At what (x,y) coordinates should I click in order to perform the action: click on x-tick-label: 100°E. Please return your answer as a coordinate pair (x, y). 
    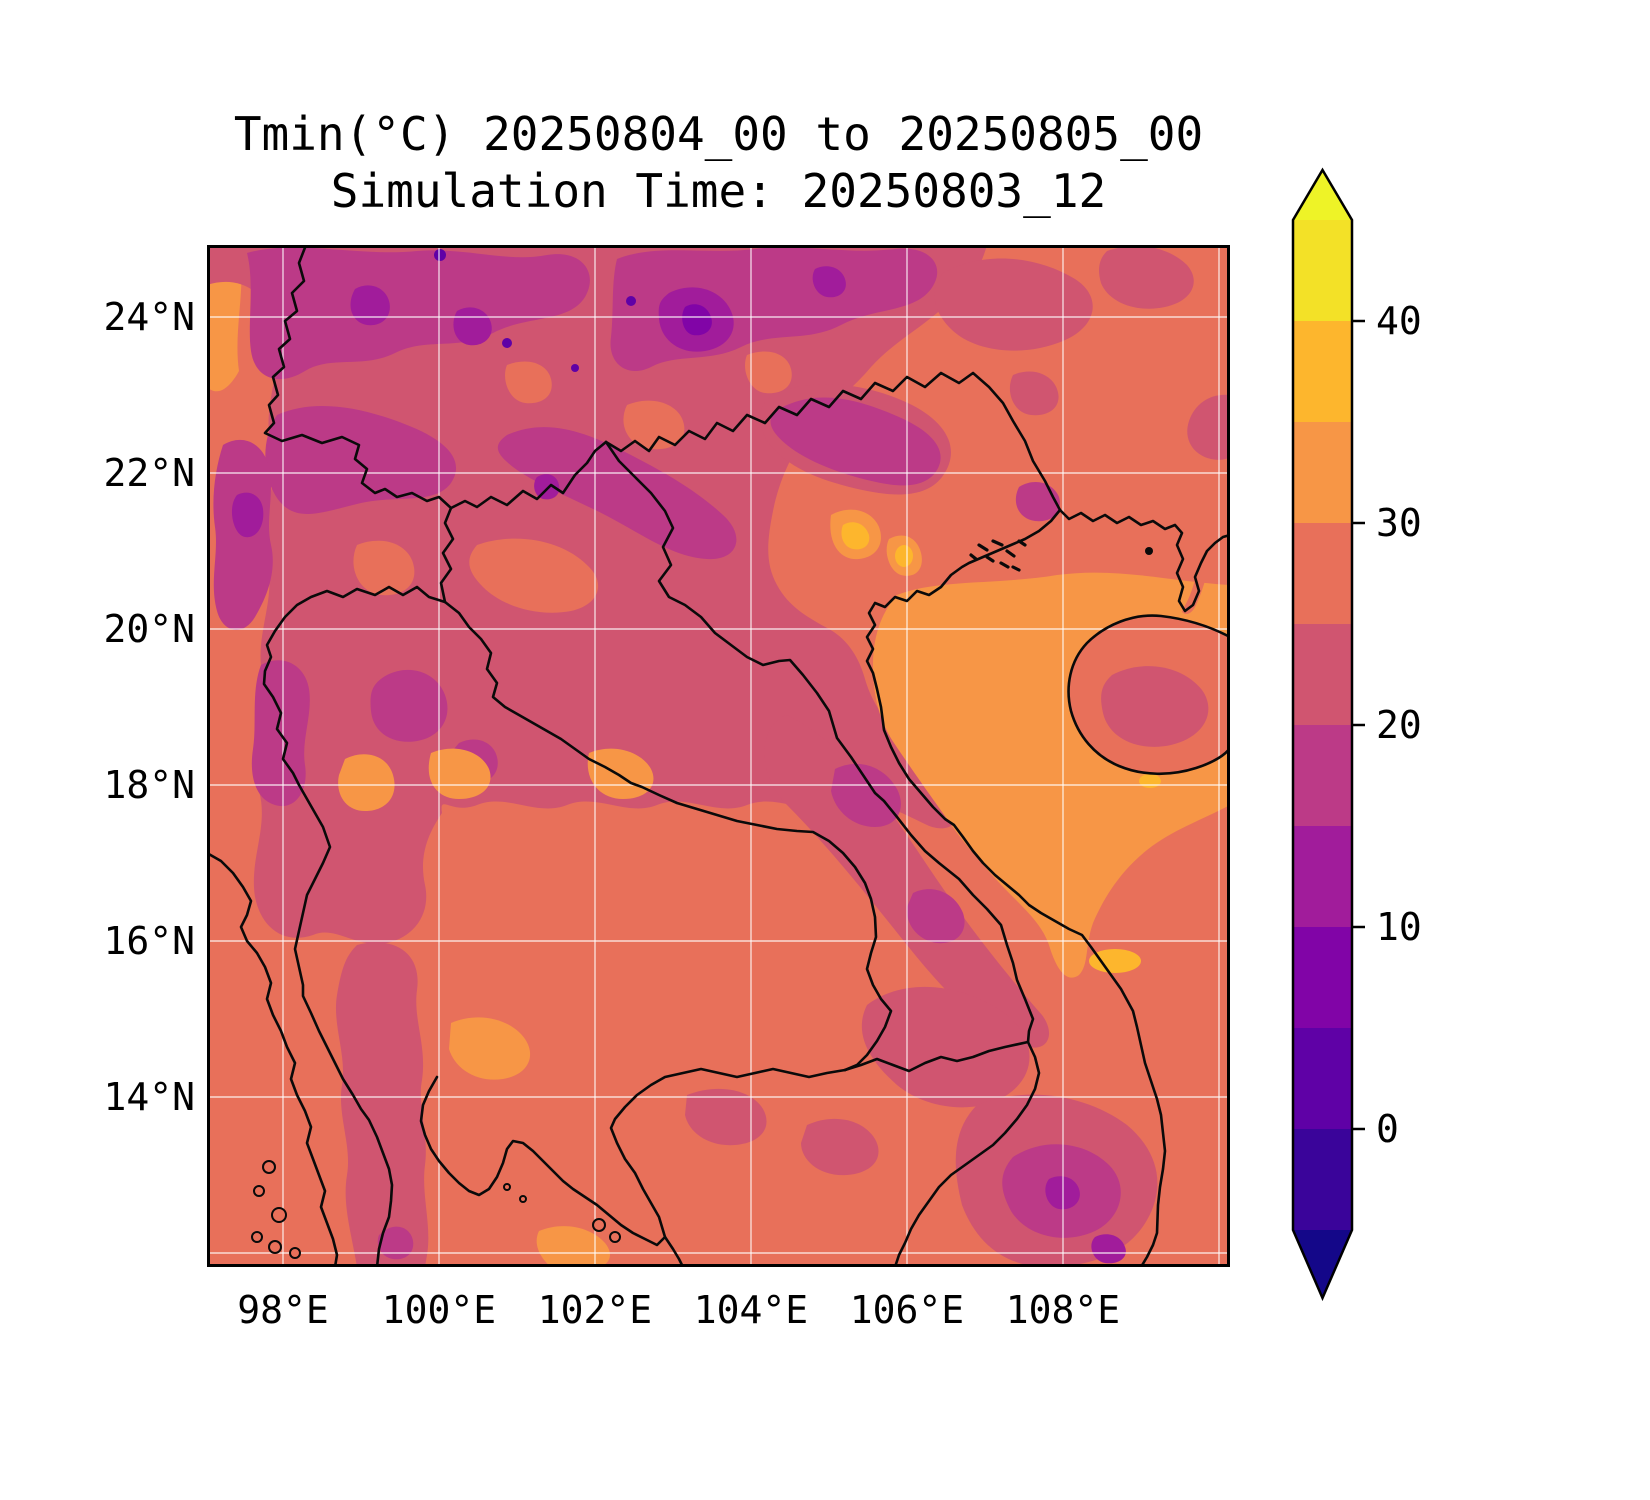
    Looking at the image, I should click on (439, 1310).